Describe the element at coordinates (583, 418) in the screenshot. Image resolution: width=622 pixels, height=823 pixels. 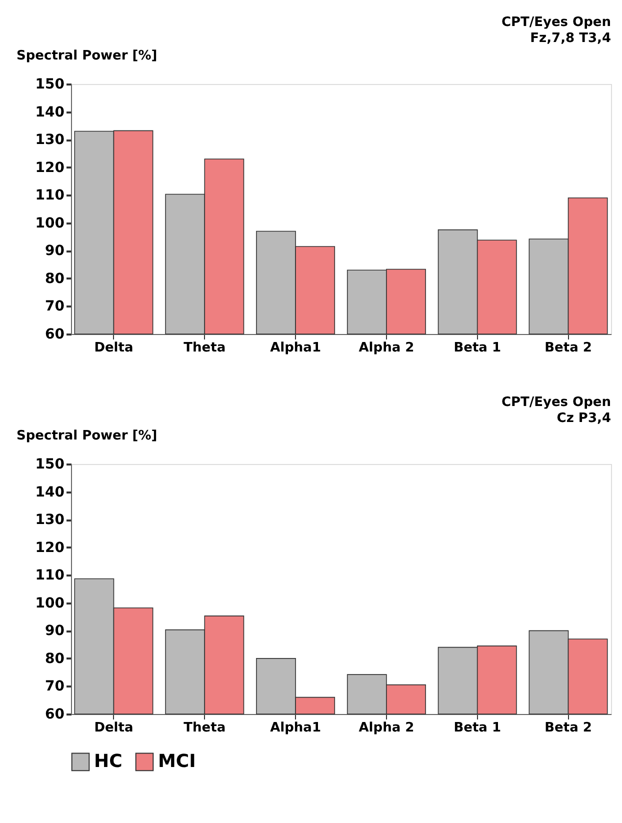
I see `chart-subtitle: Cz P3,4` at that location.